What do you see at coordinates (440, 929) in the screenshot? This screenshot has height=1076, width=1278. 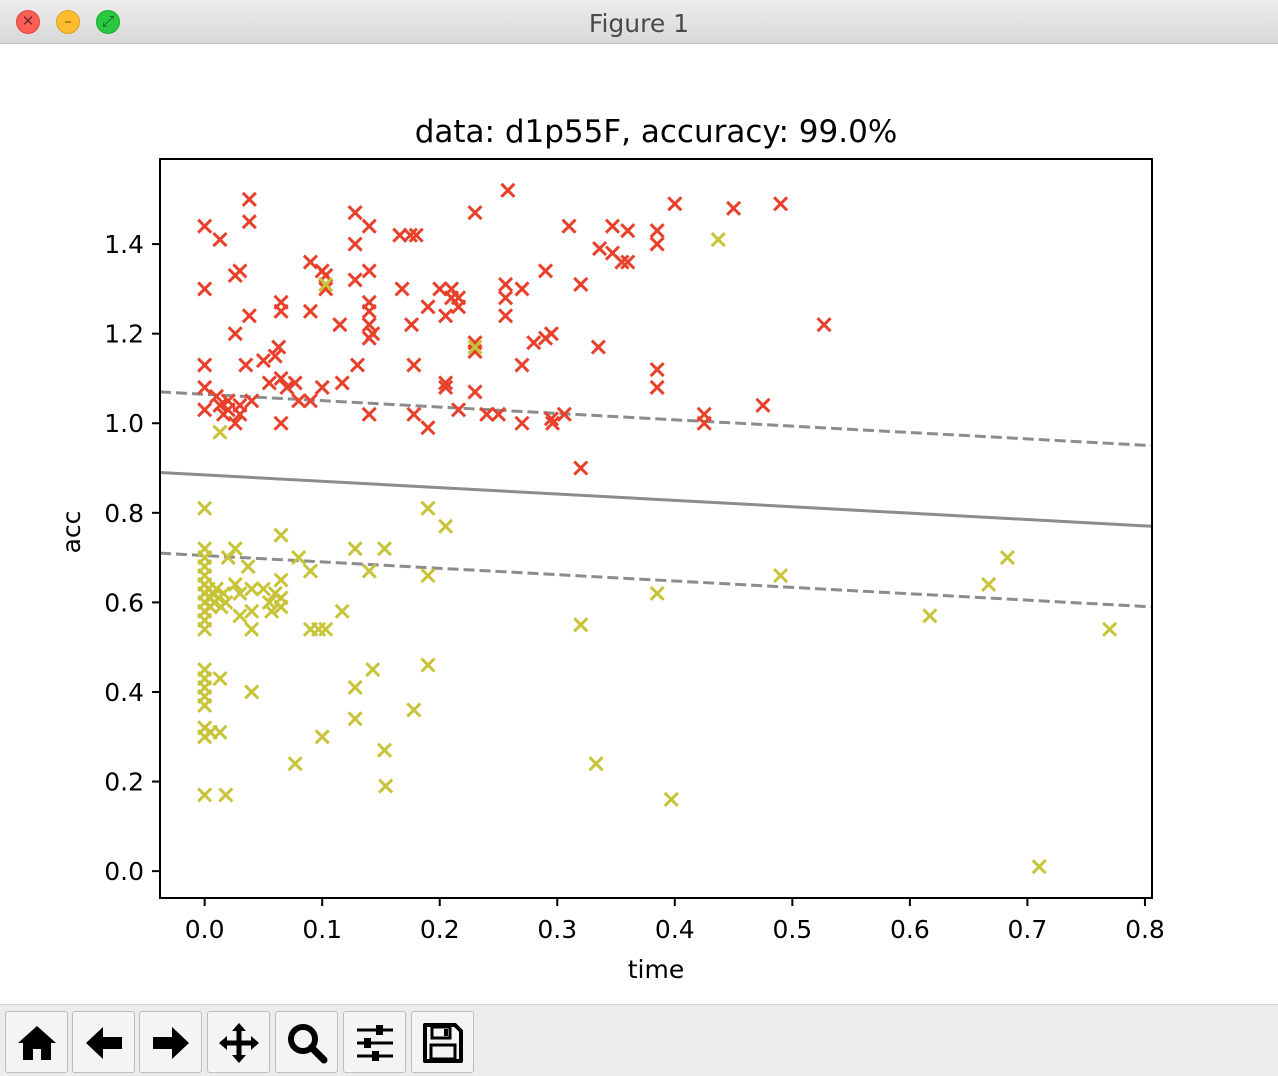 I see `x-tick-label: 0.2` at bounding box center [440, 929].